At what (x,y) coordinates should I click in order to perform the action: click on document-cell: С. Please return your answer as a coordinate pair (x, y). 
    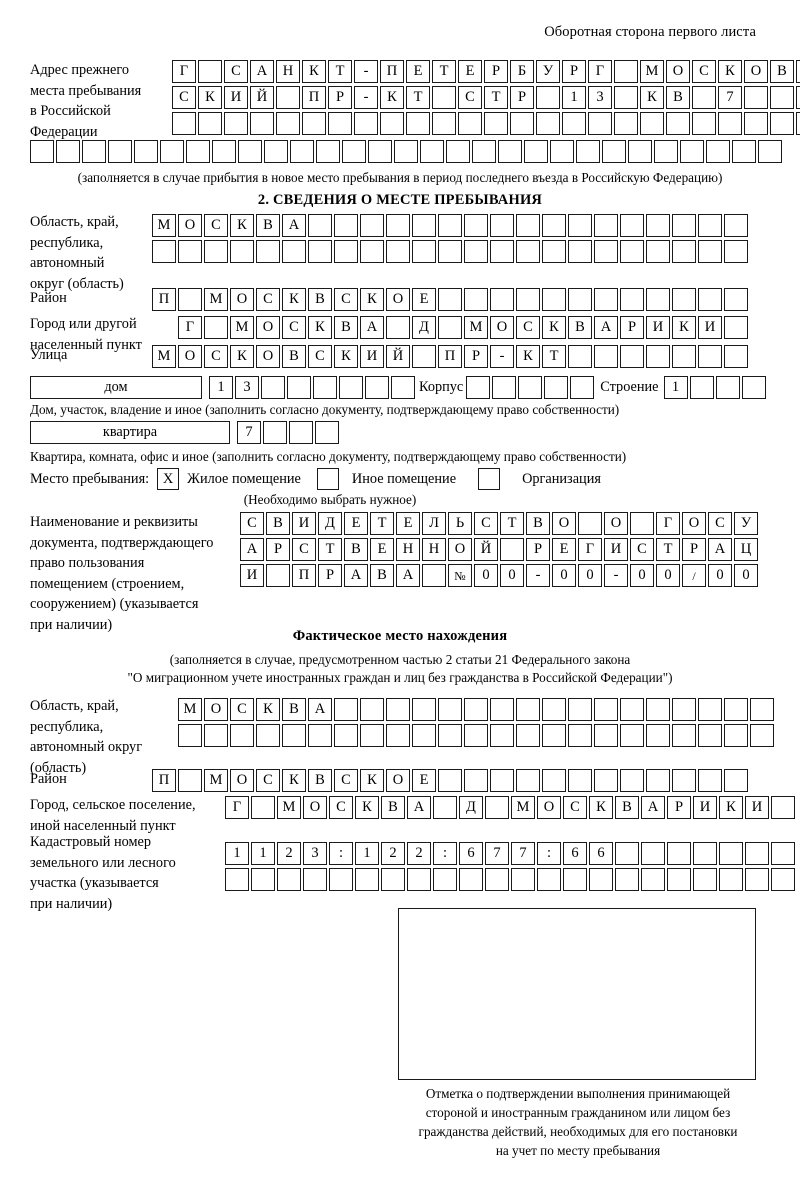
    Looking at the image, I should click on (720, 523).